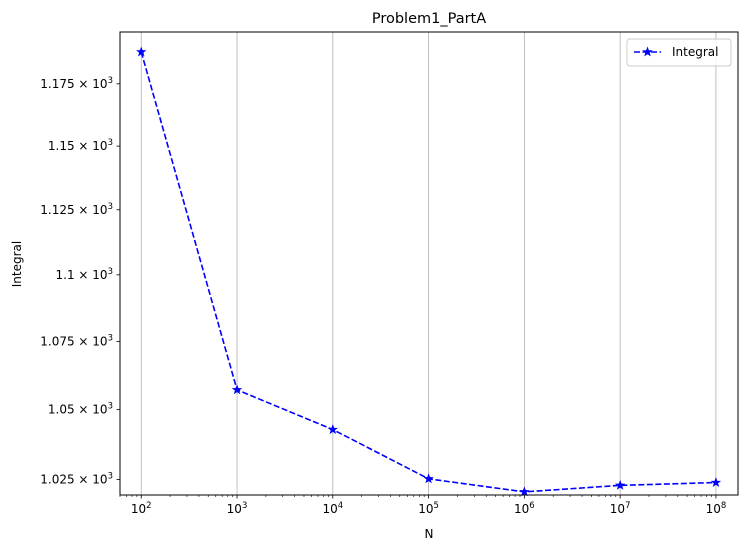 The image size is (748, 556). I want to click on y-tick-label: 1.125 × 103, so click(76, 209).